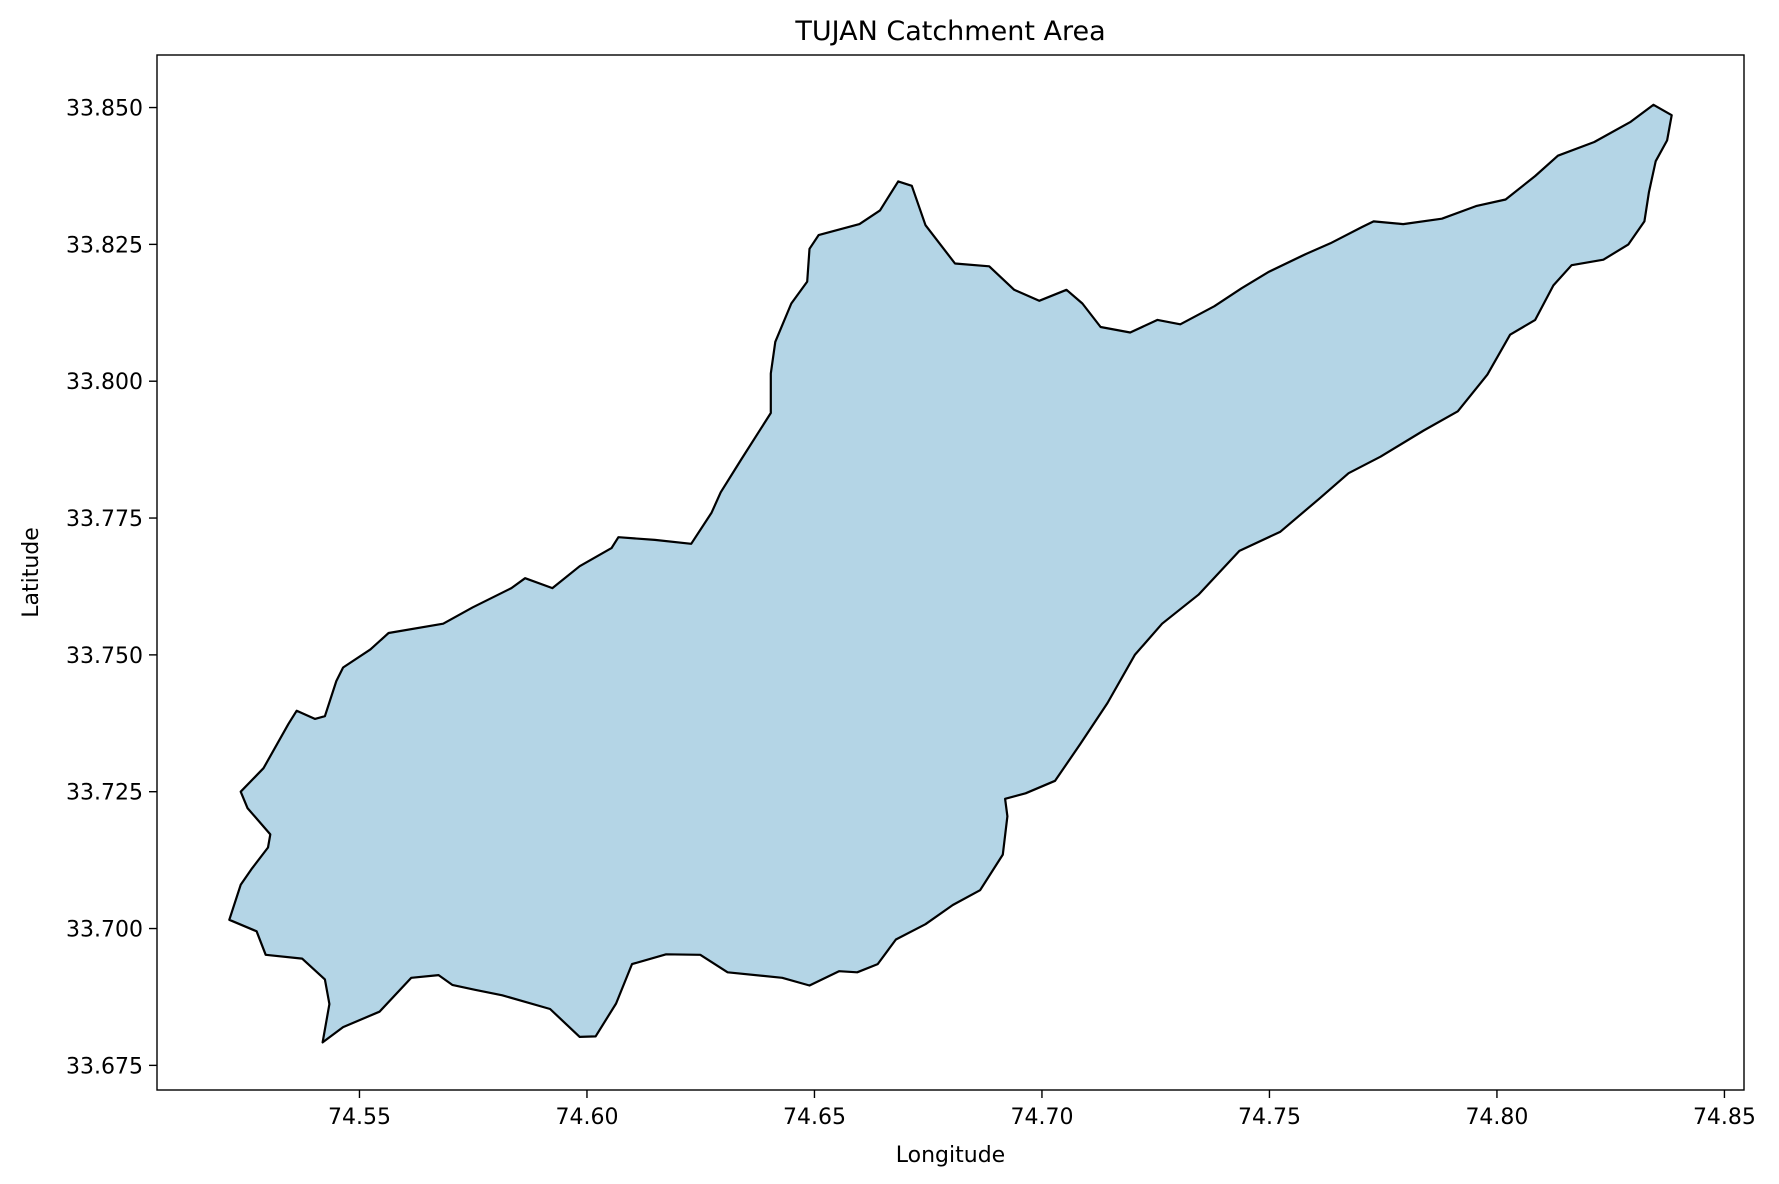 Image resolution: width=1779 pixels, height=1184 pixels. I want to click on y-tick-label: 33.675, so click(104, 1066).